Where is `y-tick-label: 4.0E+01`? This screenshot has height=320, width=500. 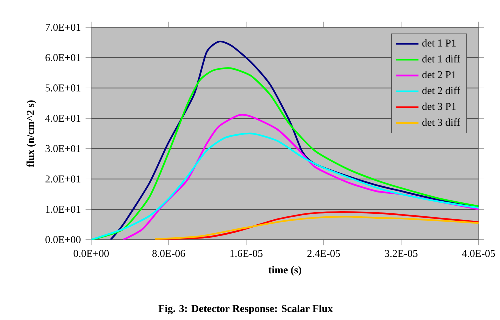
y-tick-label: 4.0E+01 is located at coordinates (63, 118).